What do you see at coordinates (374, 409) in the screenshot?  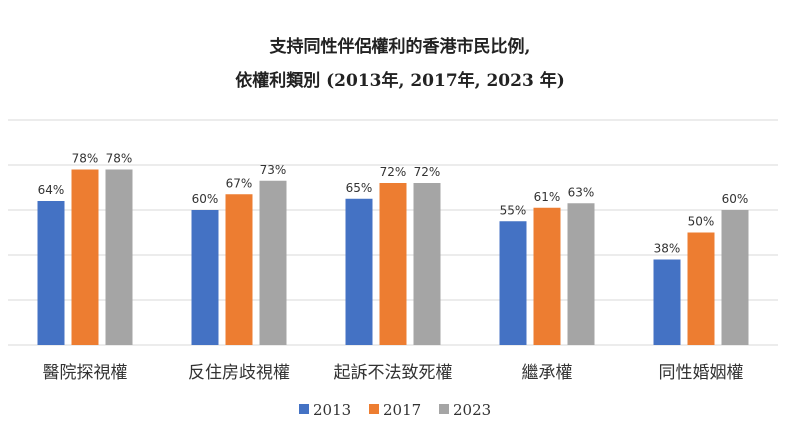 I see `legend-swatch-2017` at bounding box center [374, 409].